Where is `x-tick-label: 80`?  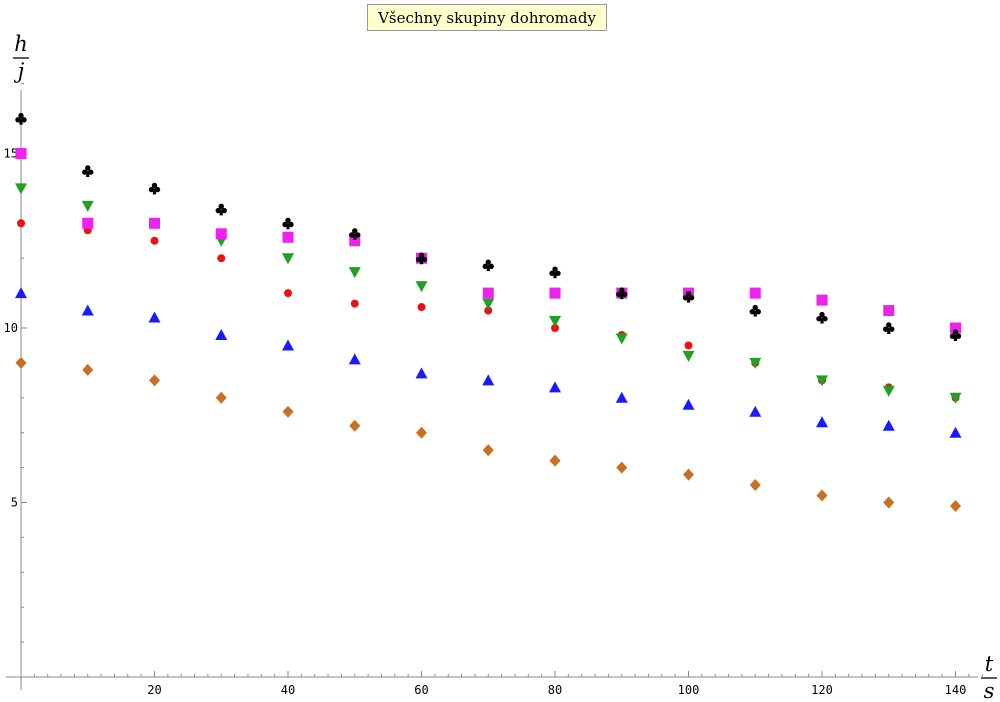 x-tick-label: 80 is located at coordinates (555, 690).